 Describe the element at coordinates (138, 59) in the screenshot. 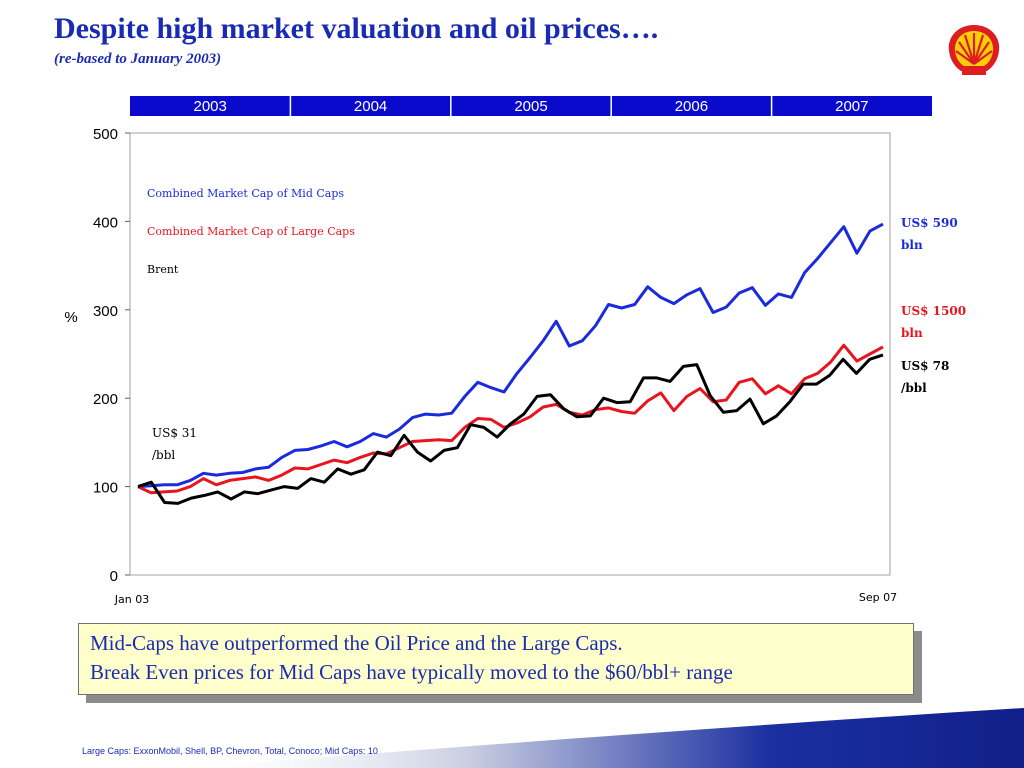

I see `page-subtitle: (re-based to January 2003)` at that location.